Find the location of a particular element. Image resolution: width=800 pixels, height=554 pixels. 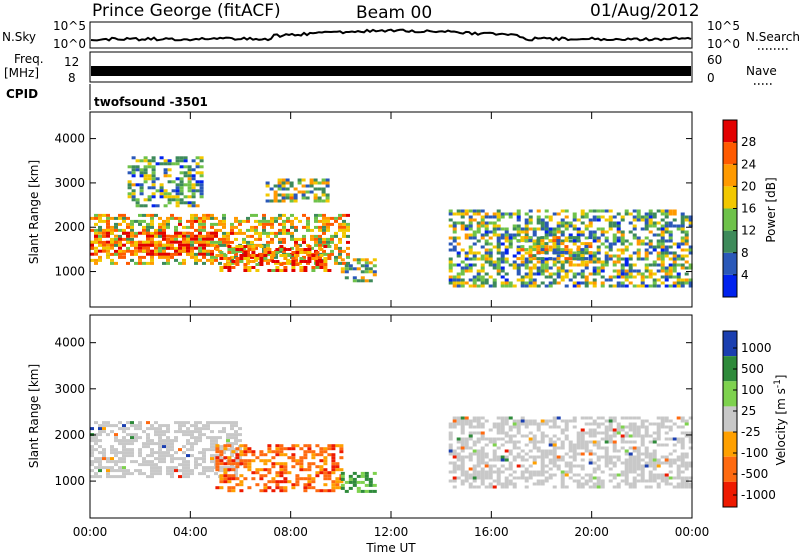

nsky-tick-top: 10^5 is located at coordinates (69, 26).